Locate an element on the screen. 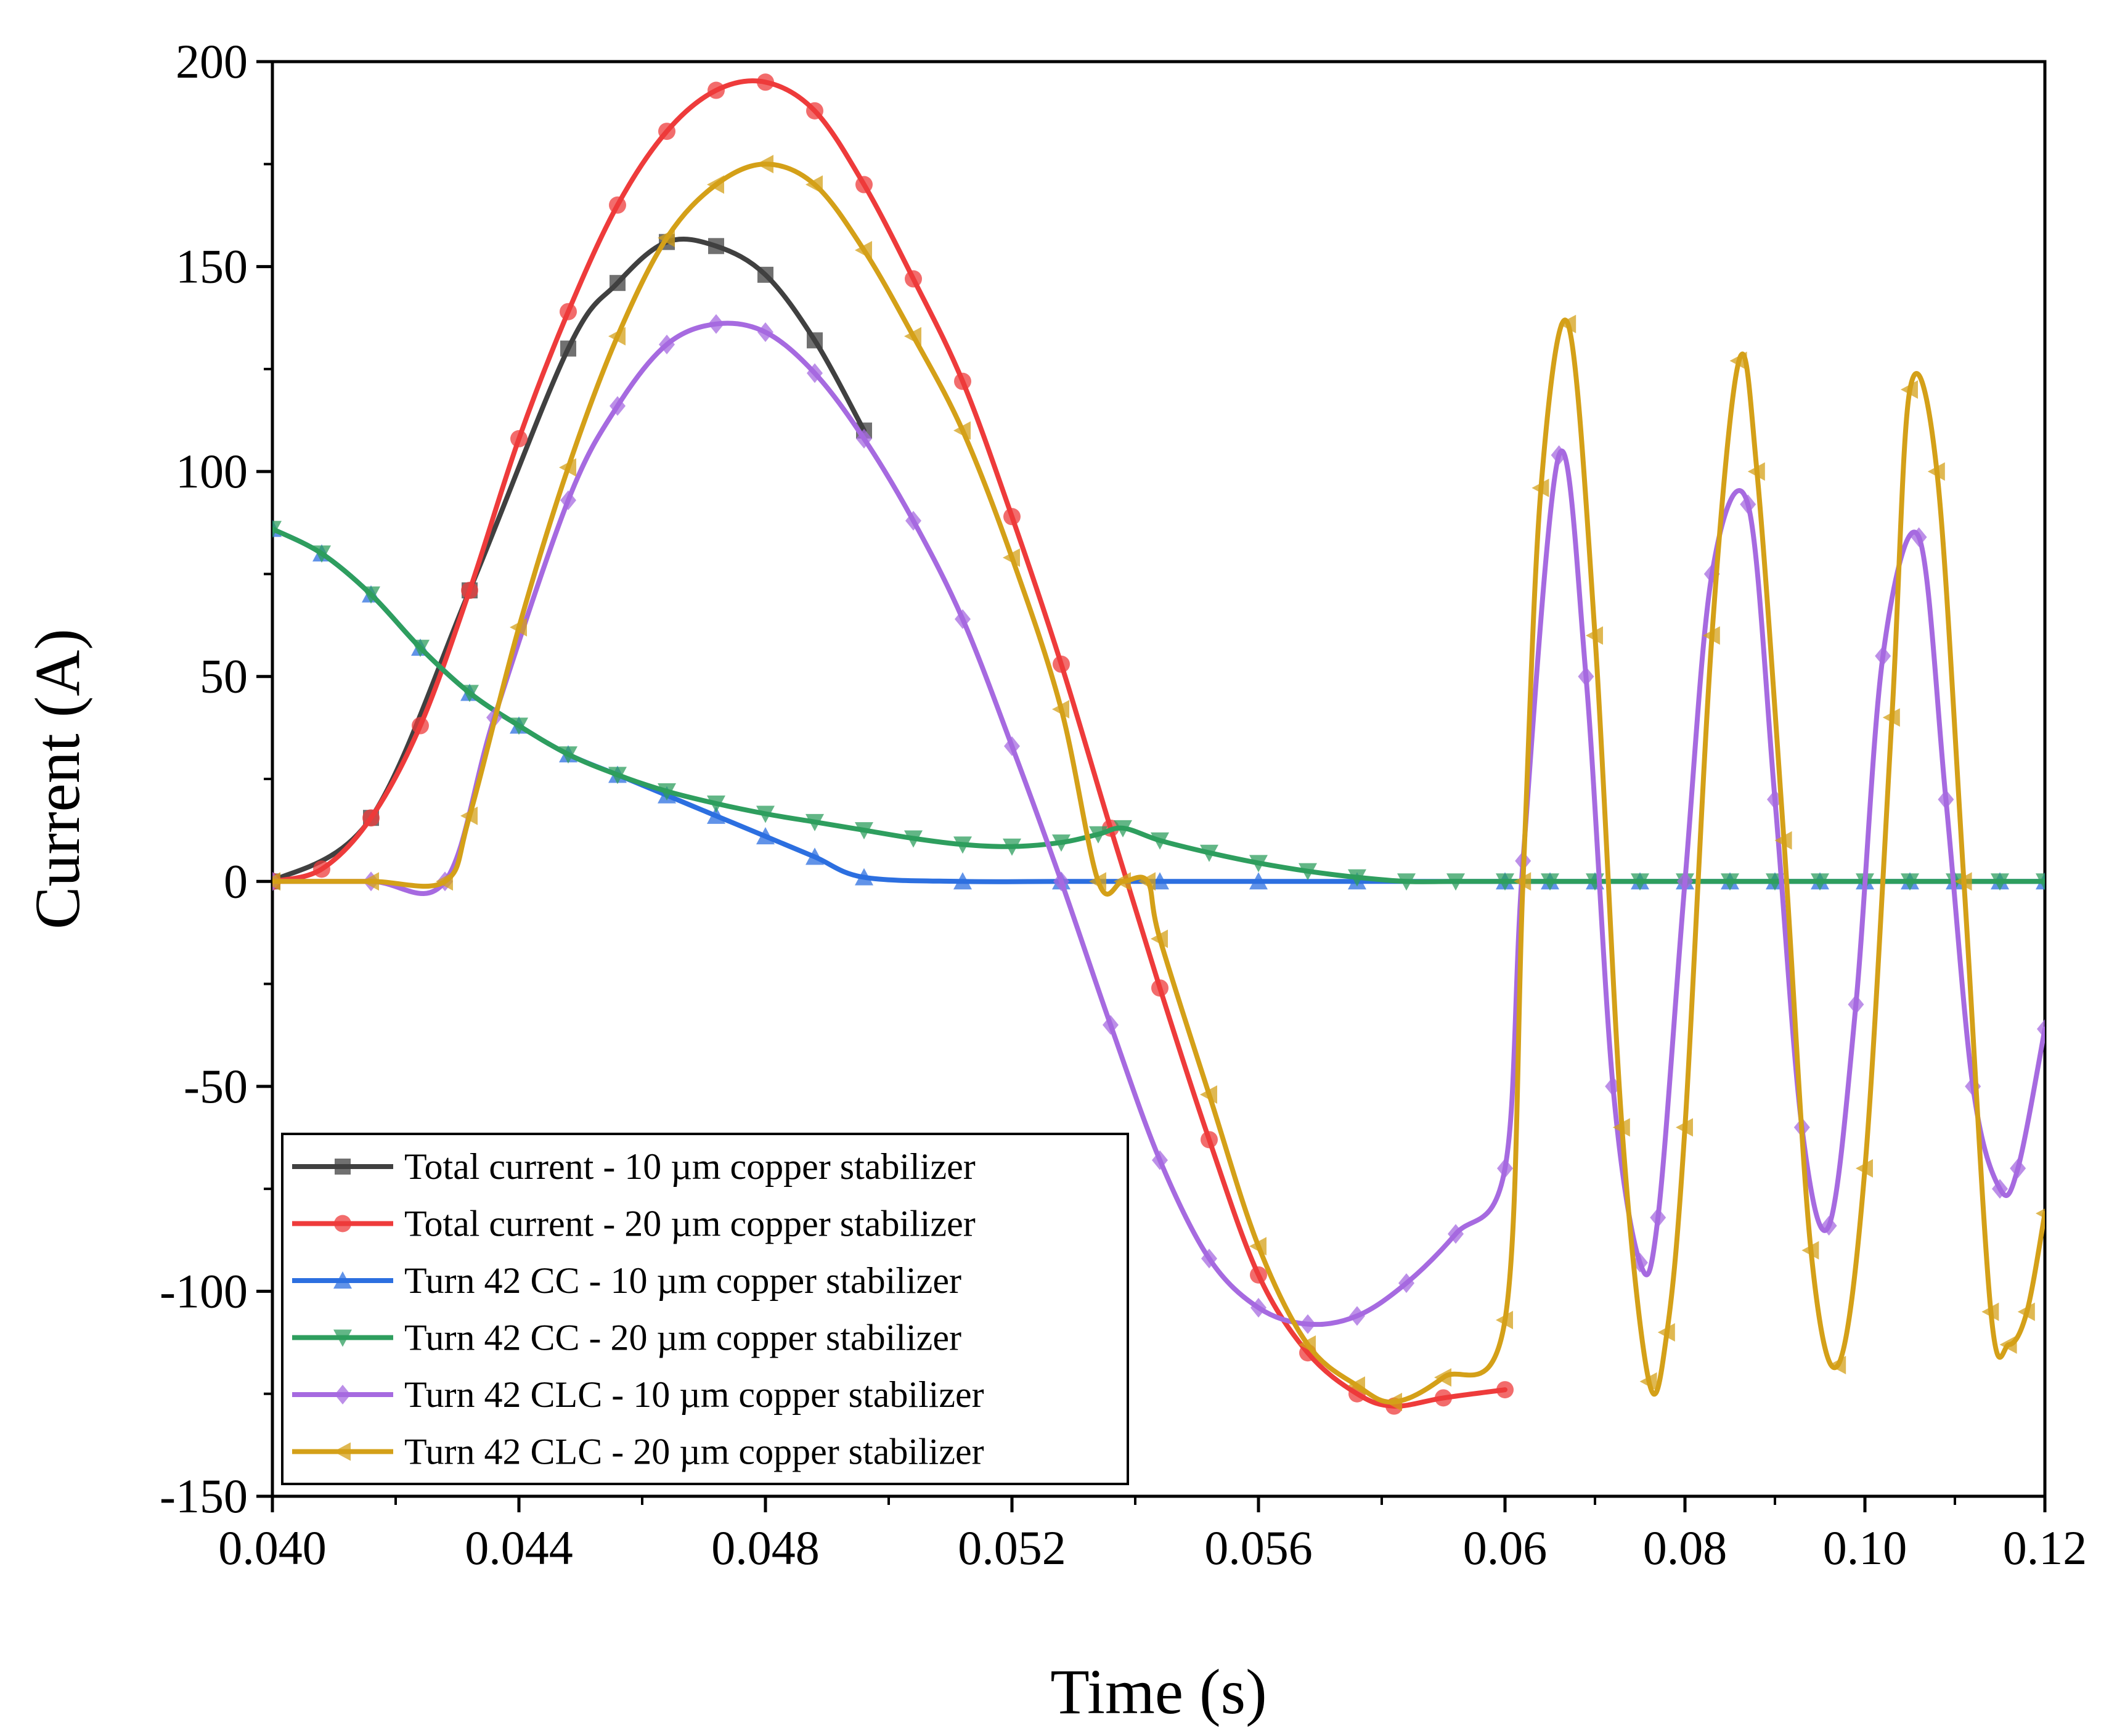 The image size is (2125, 1736). y-axis: 200 150 100 50 0 -50 -100 -150 is located at coordinates (216, 779).